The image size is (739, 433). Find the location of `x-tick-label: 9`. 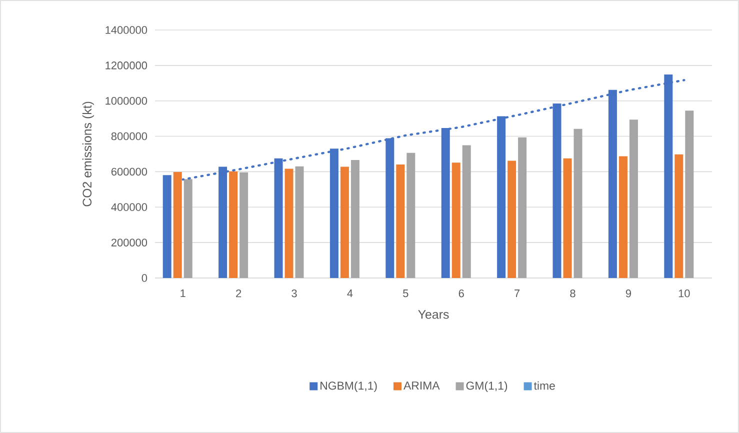

x-tick-label: 9 is located at coordinates (628, 294).